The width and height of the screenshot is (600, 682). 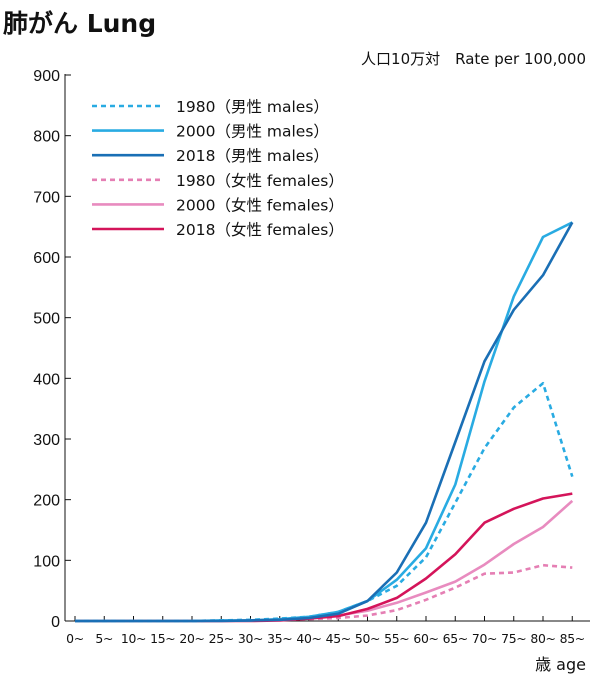 I want to click on y-tick-label: 500, so click(x=46, y=319).